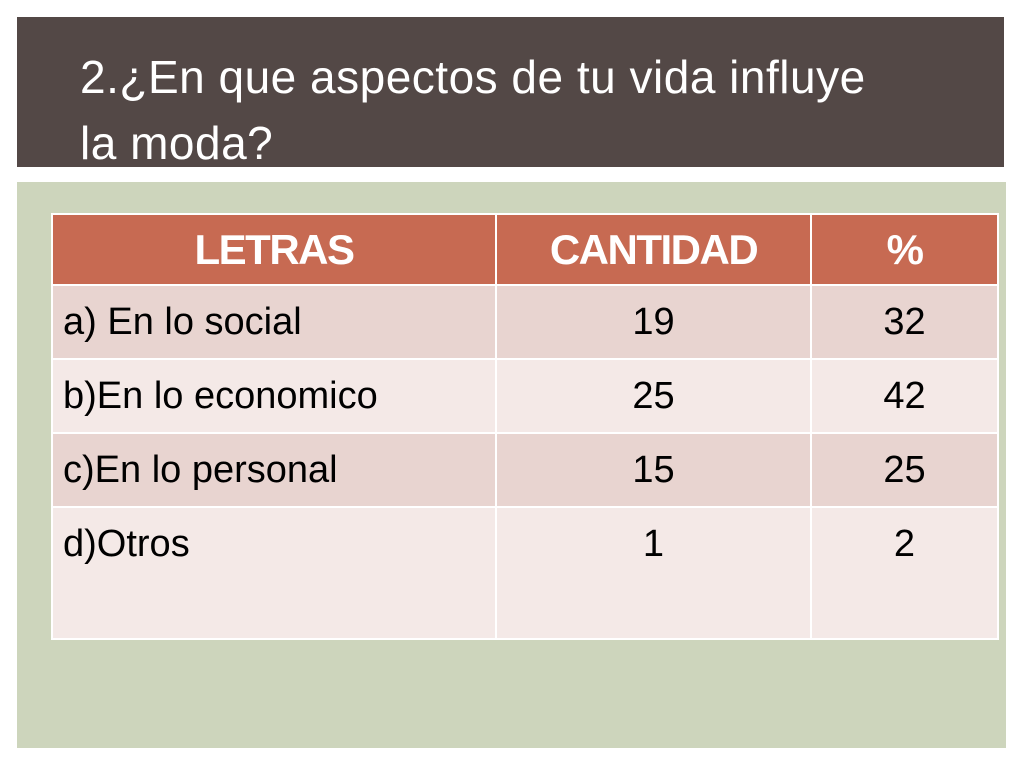  What do you see at coordinates (653, 249) in the screenshot?
I see `header-cantidad: CANTIDAD` at bounding box center [653, 249].